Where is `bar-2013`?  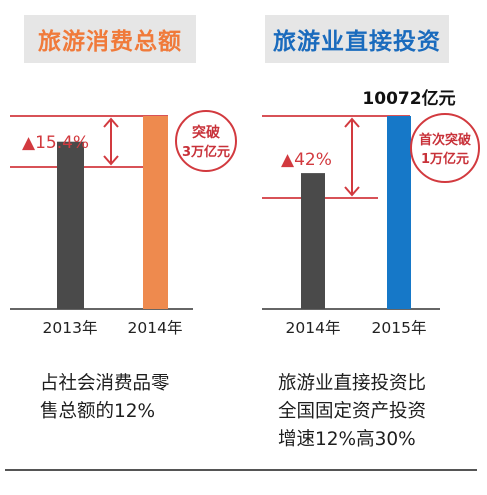 bar-2013 is located at coordinates (70, 225).